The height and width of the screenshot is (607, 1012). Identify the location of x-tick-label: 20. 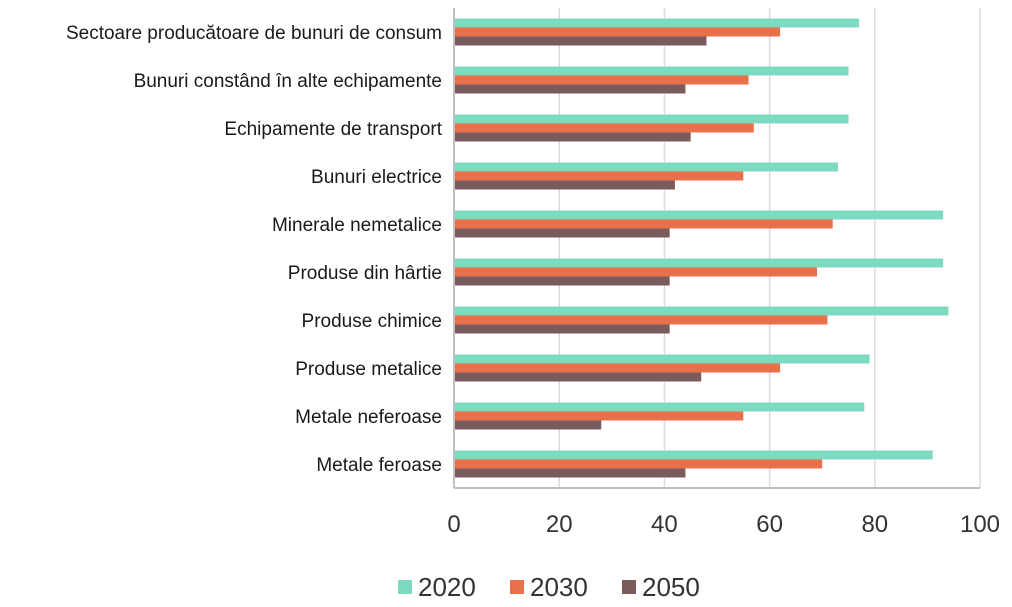
(559, 524).